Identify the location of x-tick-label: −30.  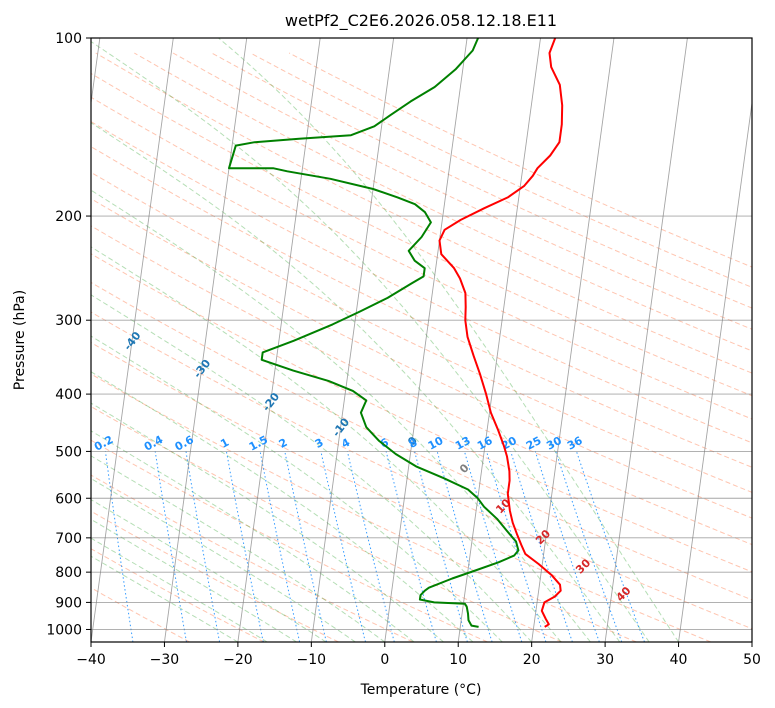
(165, 660).